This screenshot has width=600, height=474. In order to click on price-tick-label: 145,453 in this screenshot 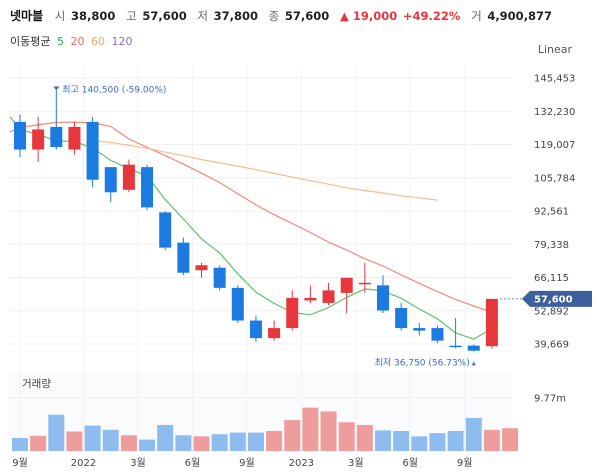, I will do `click(554, 79)`.